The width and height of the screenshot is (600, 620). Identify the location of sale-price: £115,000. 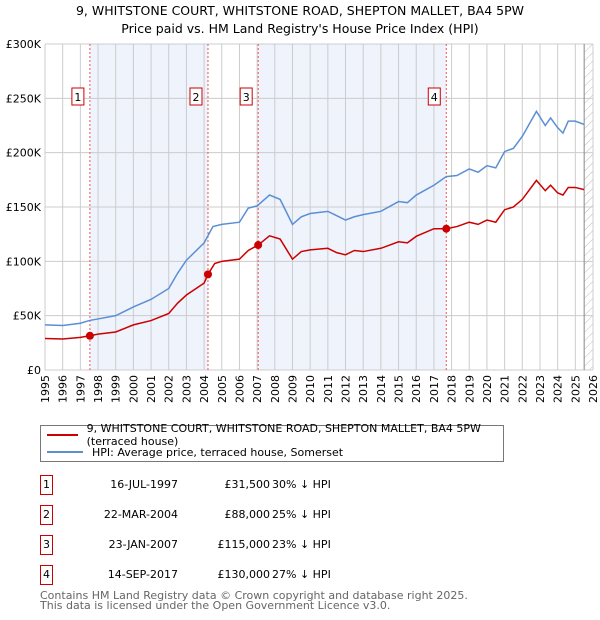
(244, 544).